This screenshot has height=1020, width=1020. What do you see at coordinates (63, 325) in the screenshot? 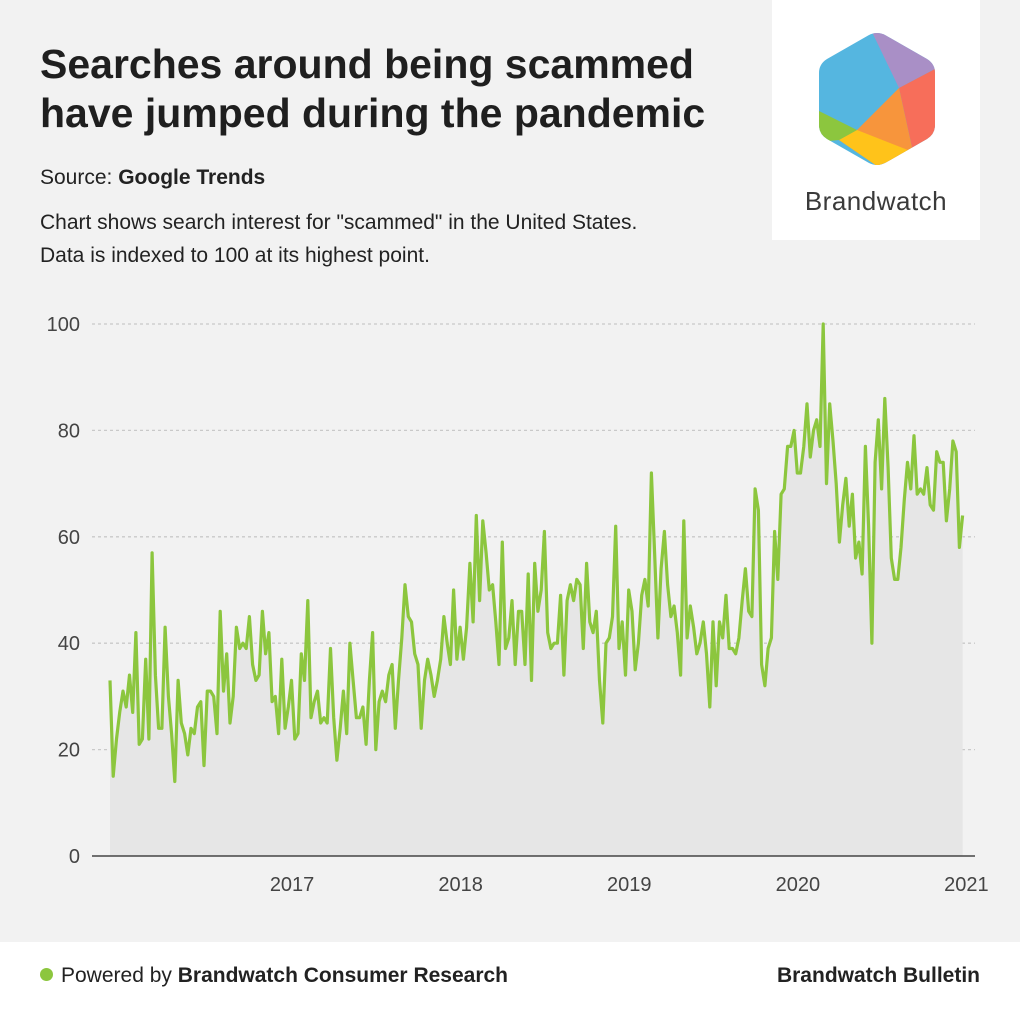
I see `y-tick-label-100: 100` at bounding box center [63, 325].